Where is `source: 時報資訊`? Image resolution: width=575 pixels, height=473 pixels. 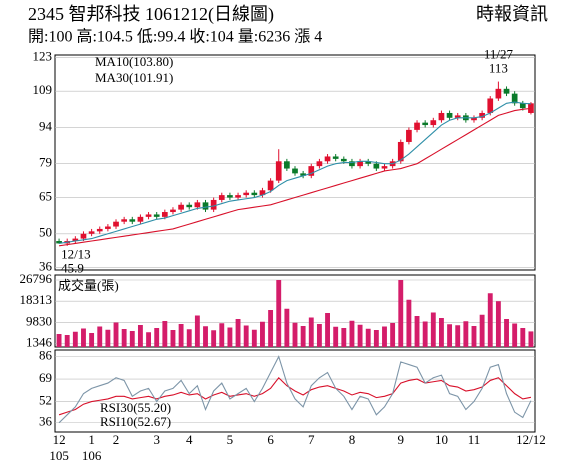
source: 時報資訊 is located at coordinates (512, 14).